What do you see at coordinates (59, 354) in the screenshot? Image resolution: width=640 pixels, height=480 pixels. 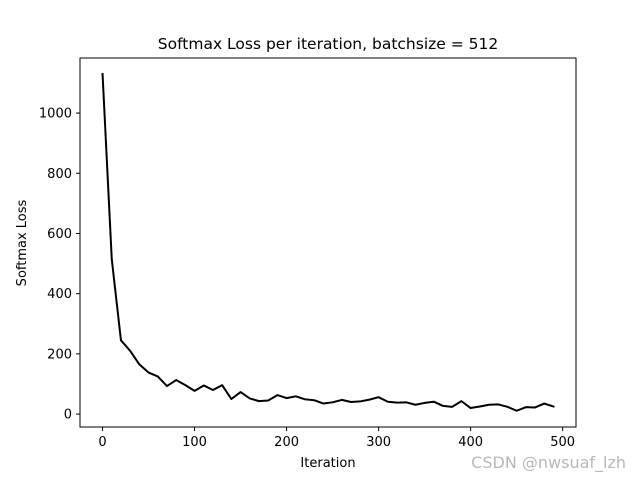 I see `y-tick-label-200: 200` at bounding box center [59, 354].